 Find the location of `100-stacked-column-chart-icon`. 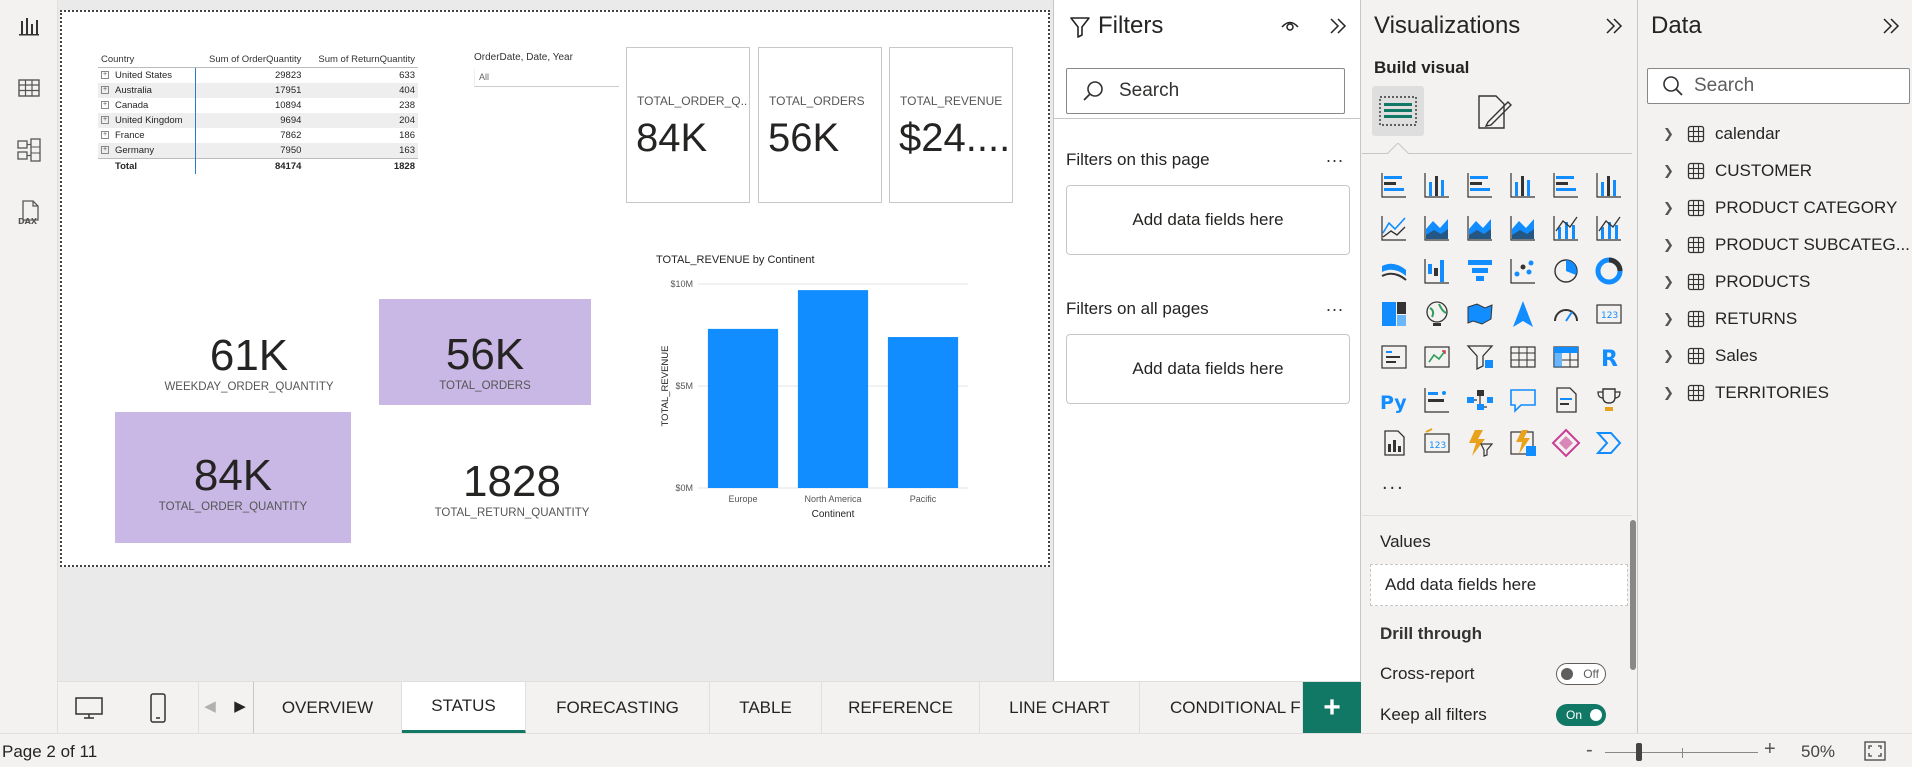

100-stacked-column-chart-icon is located at coordinates (1608, 184).